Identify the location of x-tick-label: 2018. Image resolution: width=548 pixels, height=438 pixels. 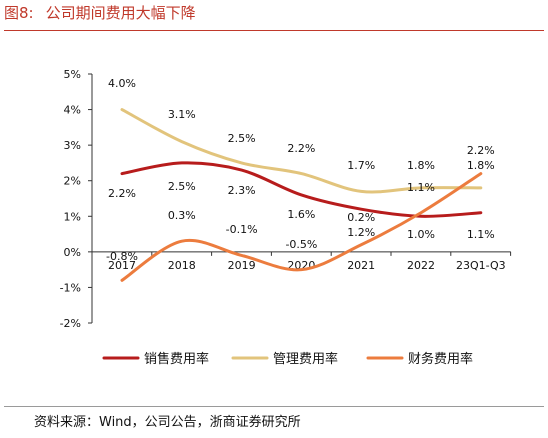
(182, 265).